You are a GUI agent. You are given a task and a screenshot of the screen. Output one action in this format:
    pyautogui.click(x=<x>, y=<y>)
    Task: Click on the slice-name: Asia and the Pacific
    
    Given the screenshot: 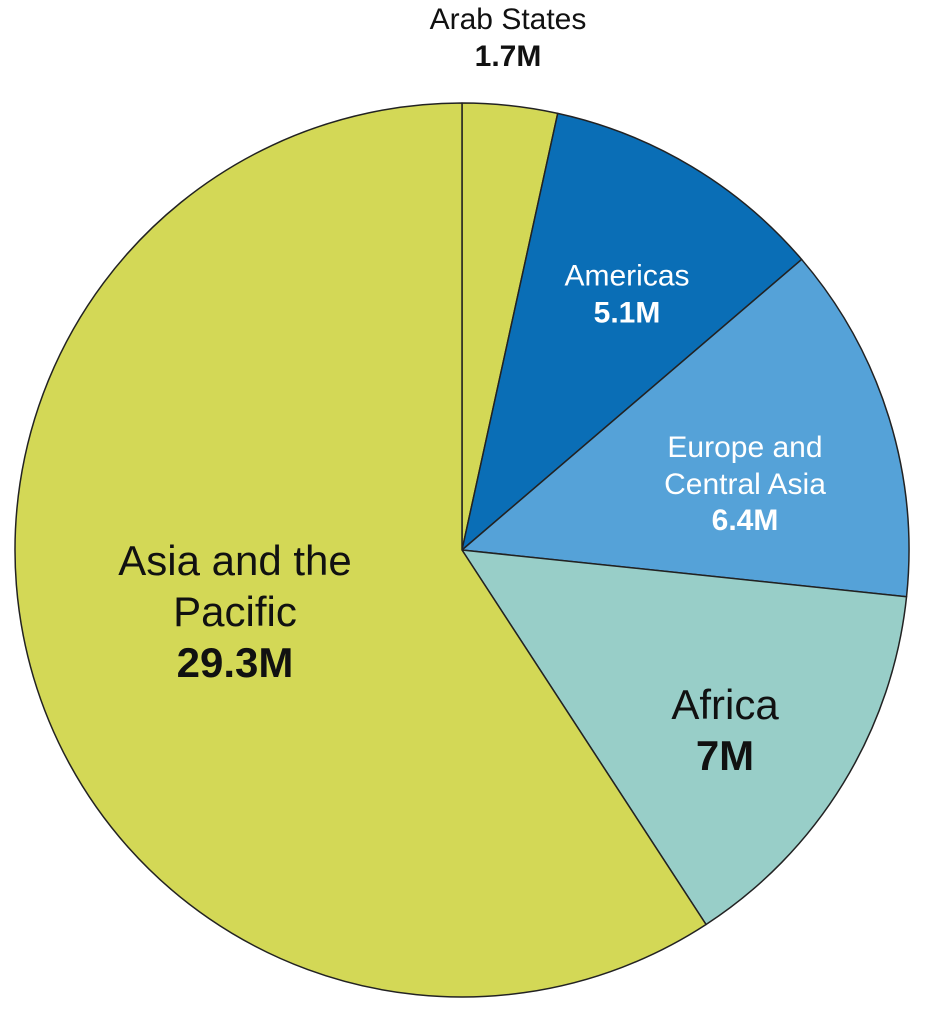 What is the action you would take?
    pyautogui.click(x=235, y=586)
    